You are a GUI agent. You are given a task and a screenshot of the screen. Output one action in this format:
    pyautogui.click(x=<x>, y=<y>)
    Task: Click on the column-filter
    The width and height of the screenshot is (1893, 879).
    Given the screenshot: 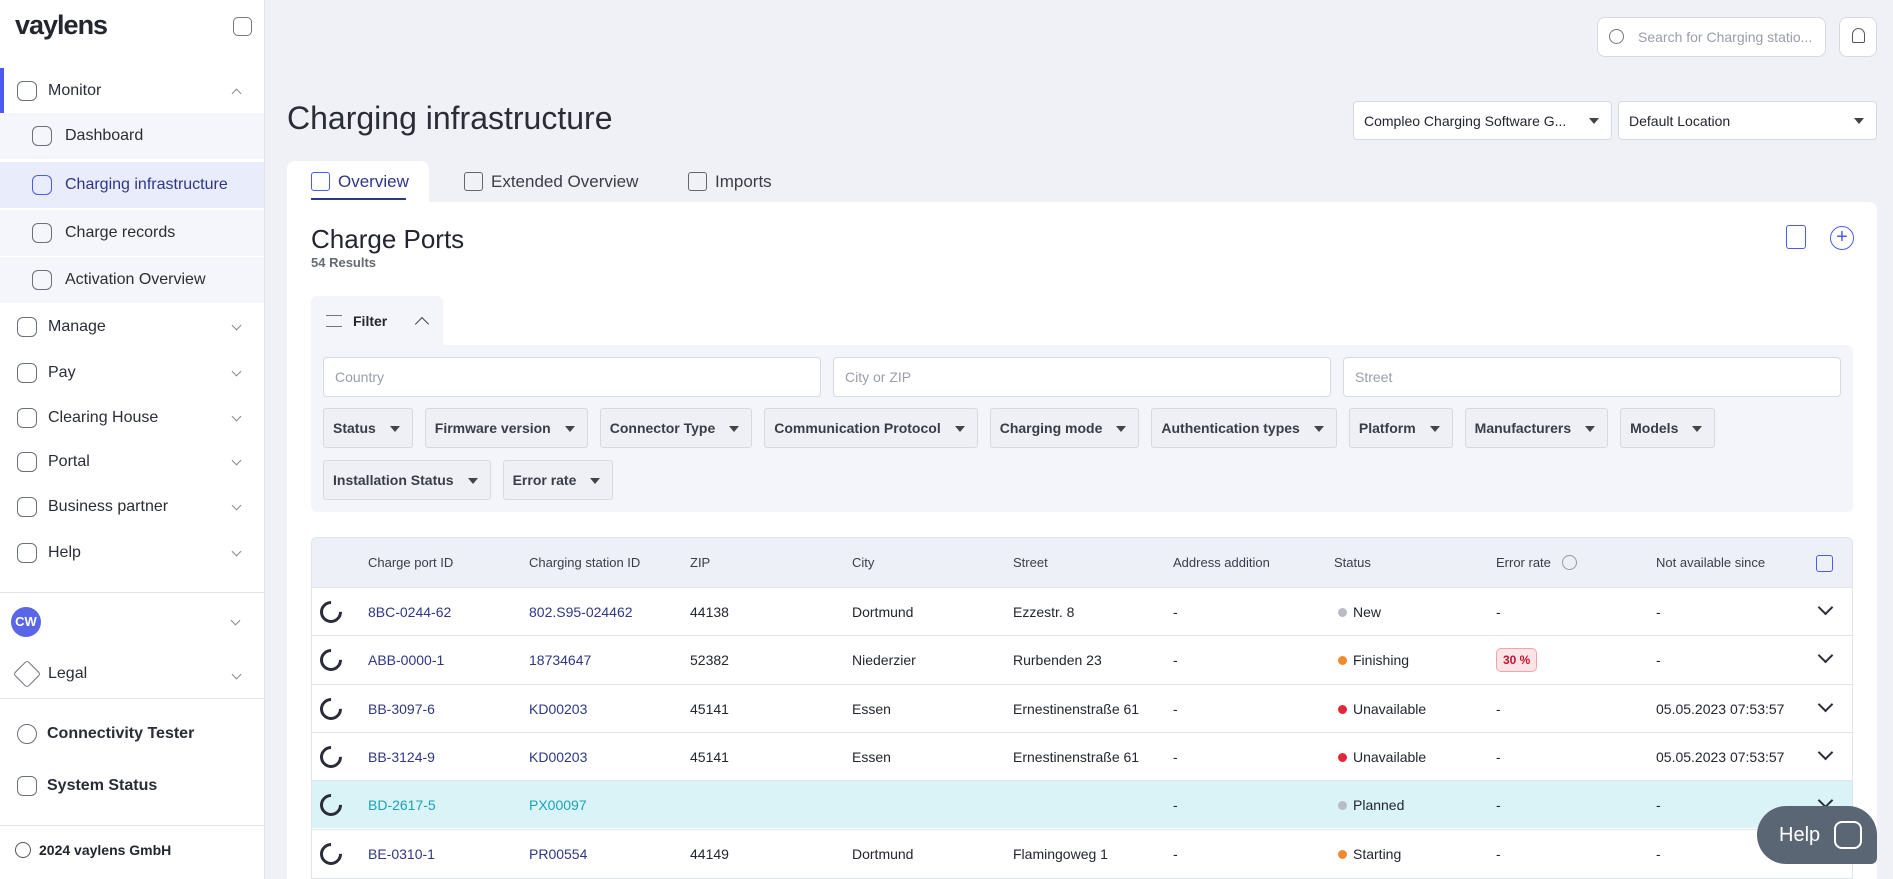 What is the action you would take?
    pyautogui.click(x=1824, y=563)
    